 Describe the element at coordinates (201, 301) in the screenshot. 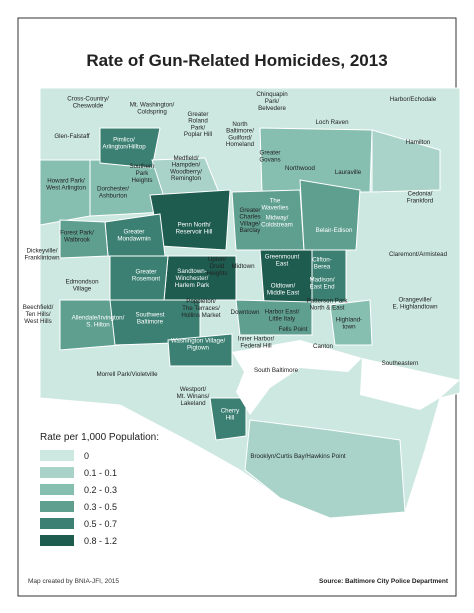

I see `label-line: Poppleton/` at that location.